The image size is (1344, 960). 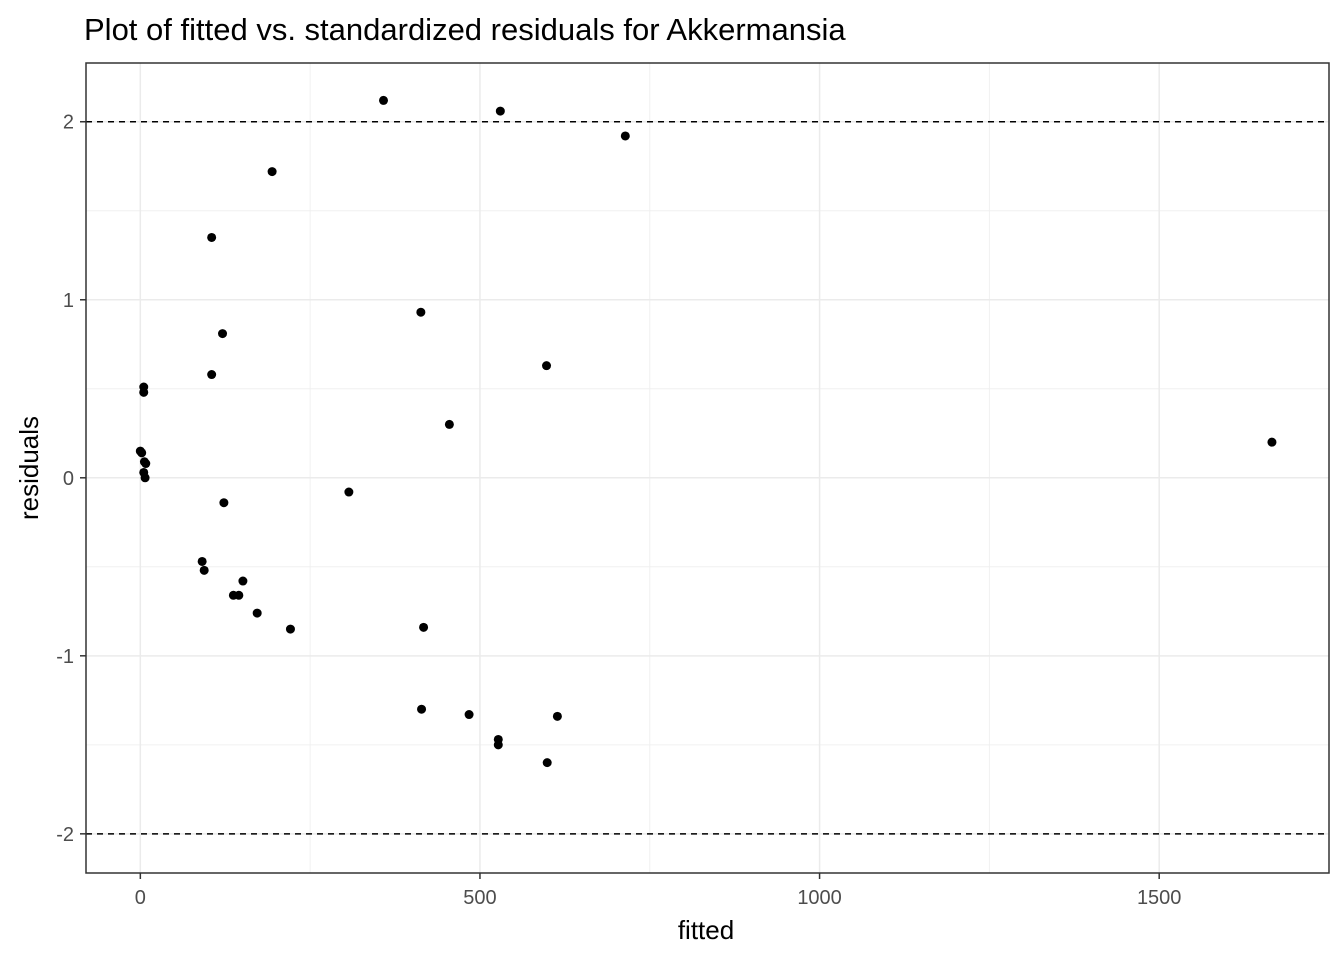 What do you see at coordinates (140, 898) in the screenshot?
I see `x-tick-label: 0` at bounding box center [140, 898].